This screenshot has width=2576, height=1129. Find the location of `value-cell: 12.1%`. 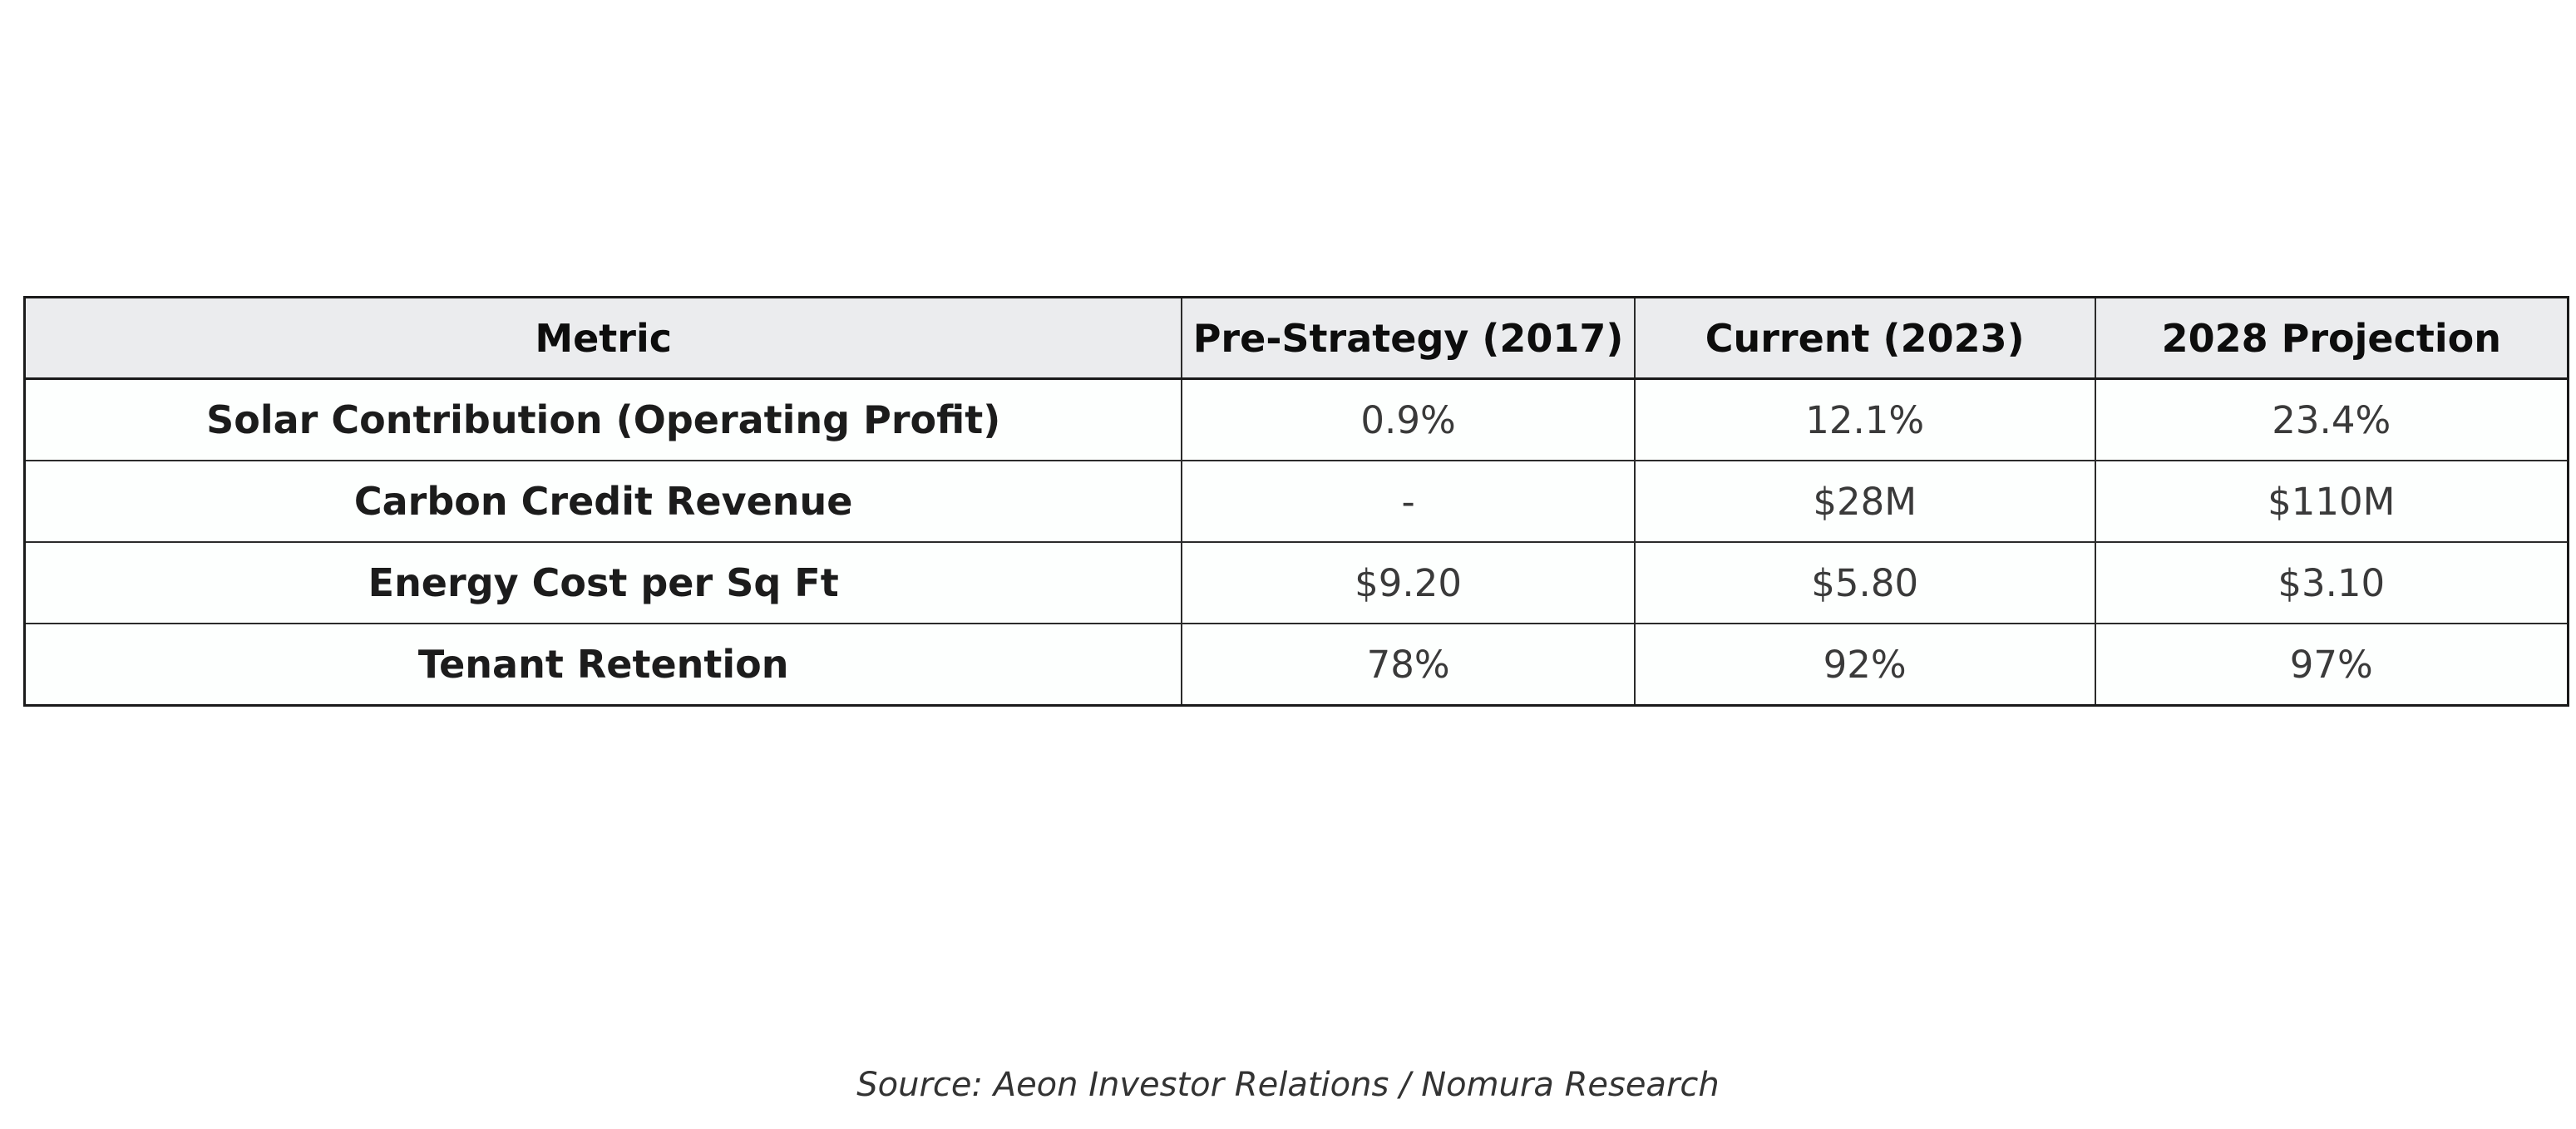

value-cell: 12.1% is located at coordinates (1865, 419).